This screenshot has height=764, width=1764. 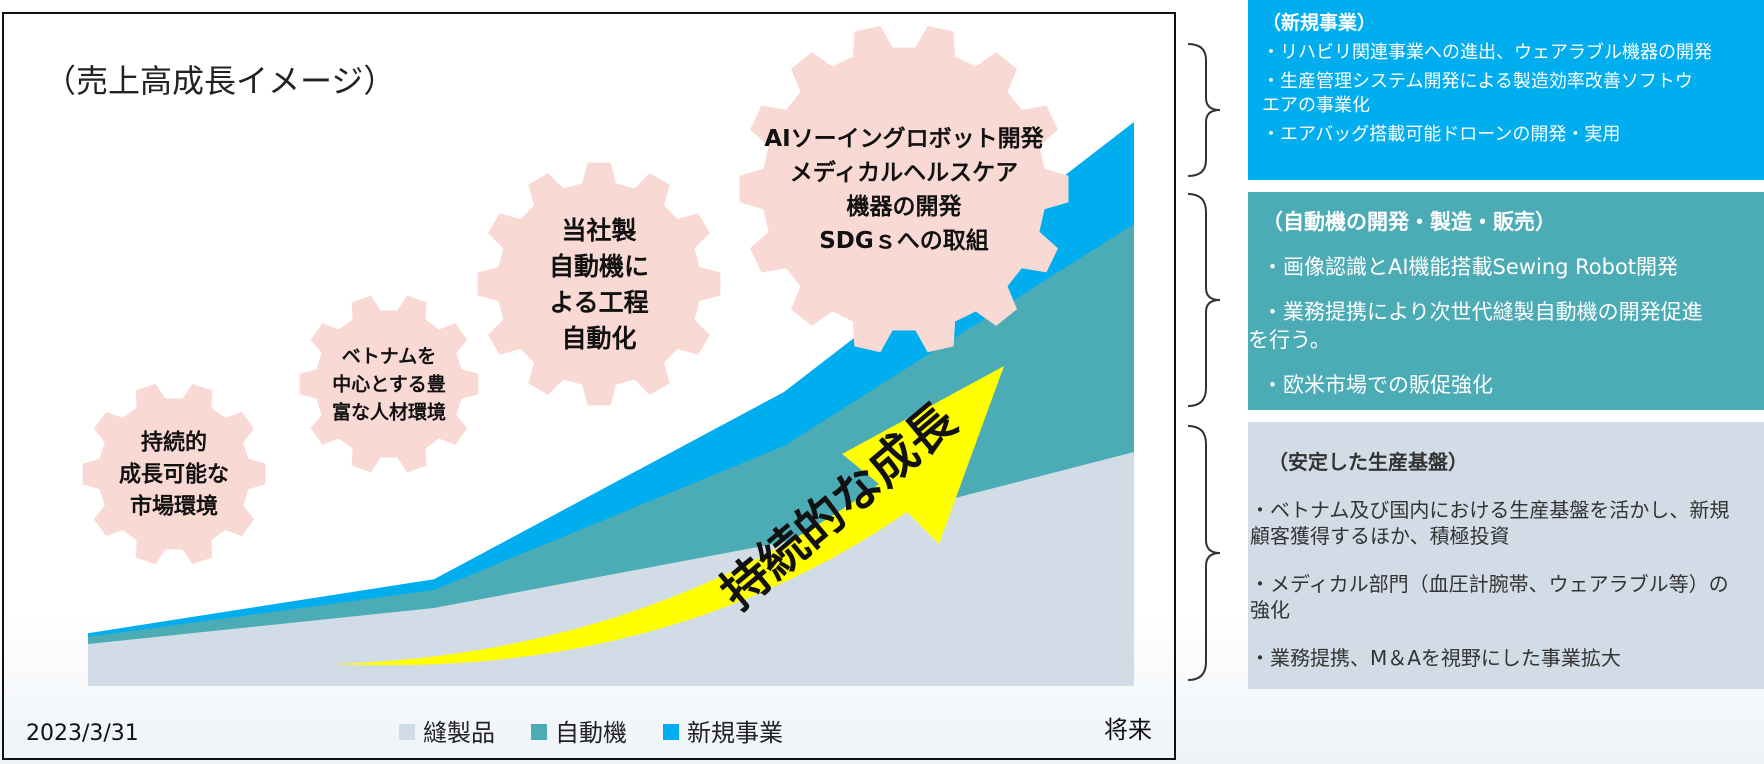 What do you see at coordinates (598, 302) in the screenshot?
I see `gear-label: よる工程` at bounding box center [598, 302].